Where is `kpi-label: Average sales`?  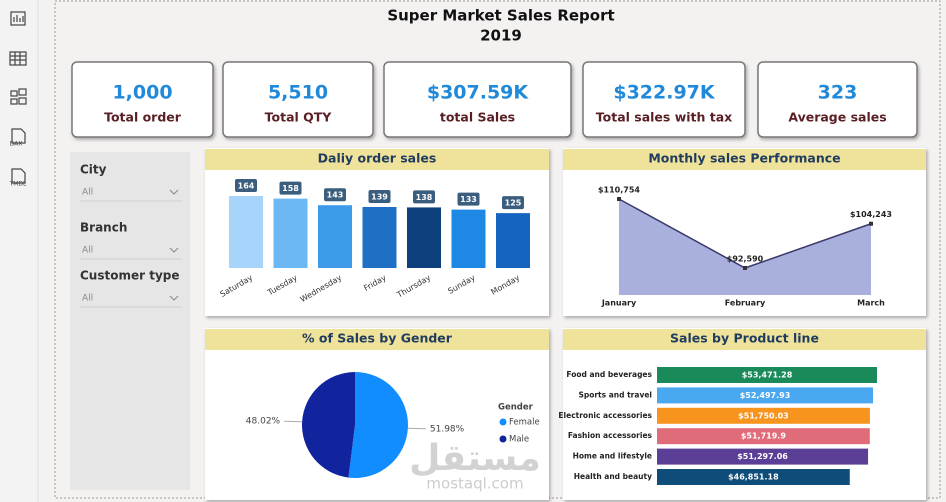
kpi-label: Average sales is located at coordinates (837, 117).